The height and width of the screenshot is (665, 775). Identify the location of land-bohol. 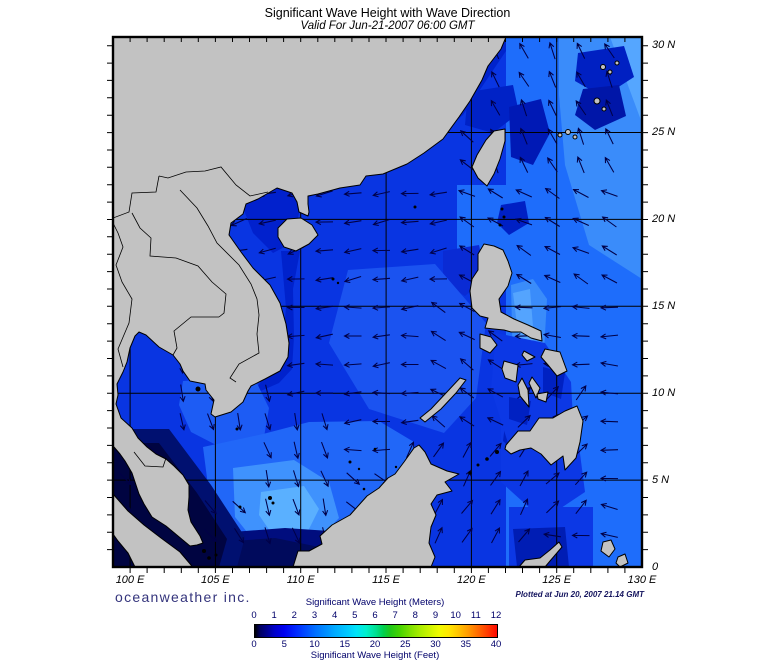
(542, 397).